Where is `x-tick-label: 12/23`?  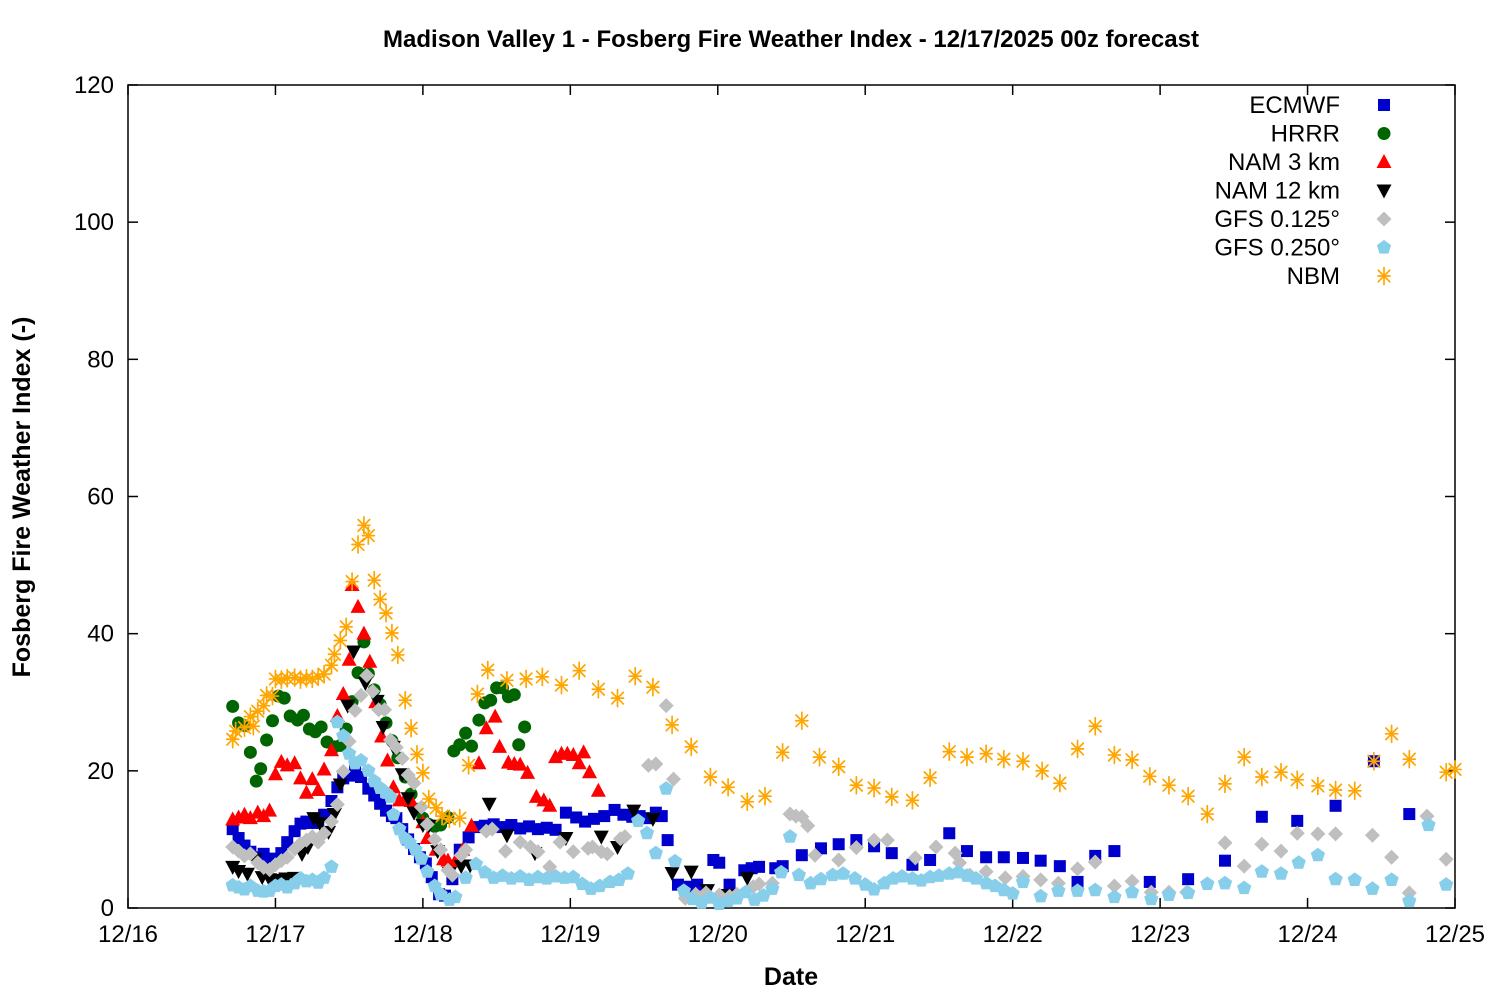
x-tick-label: 12/23 is located at coordinates (1160, 934).